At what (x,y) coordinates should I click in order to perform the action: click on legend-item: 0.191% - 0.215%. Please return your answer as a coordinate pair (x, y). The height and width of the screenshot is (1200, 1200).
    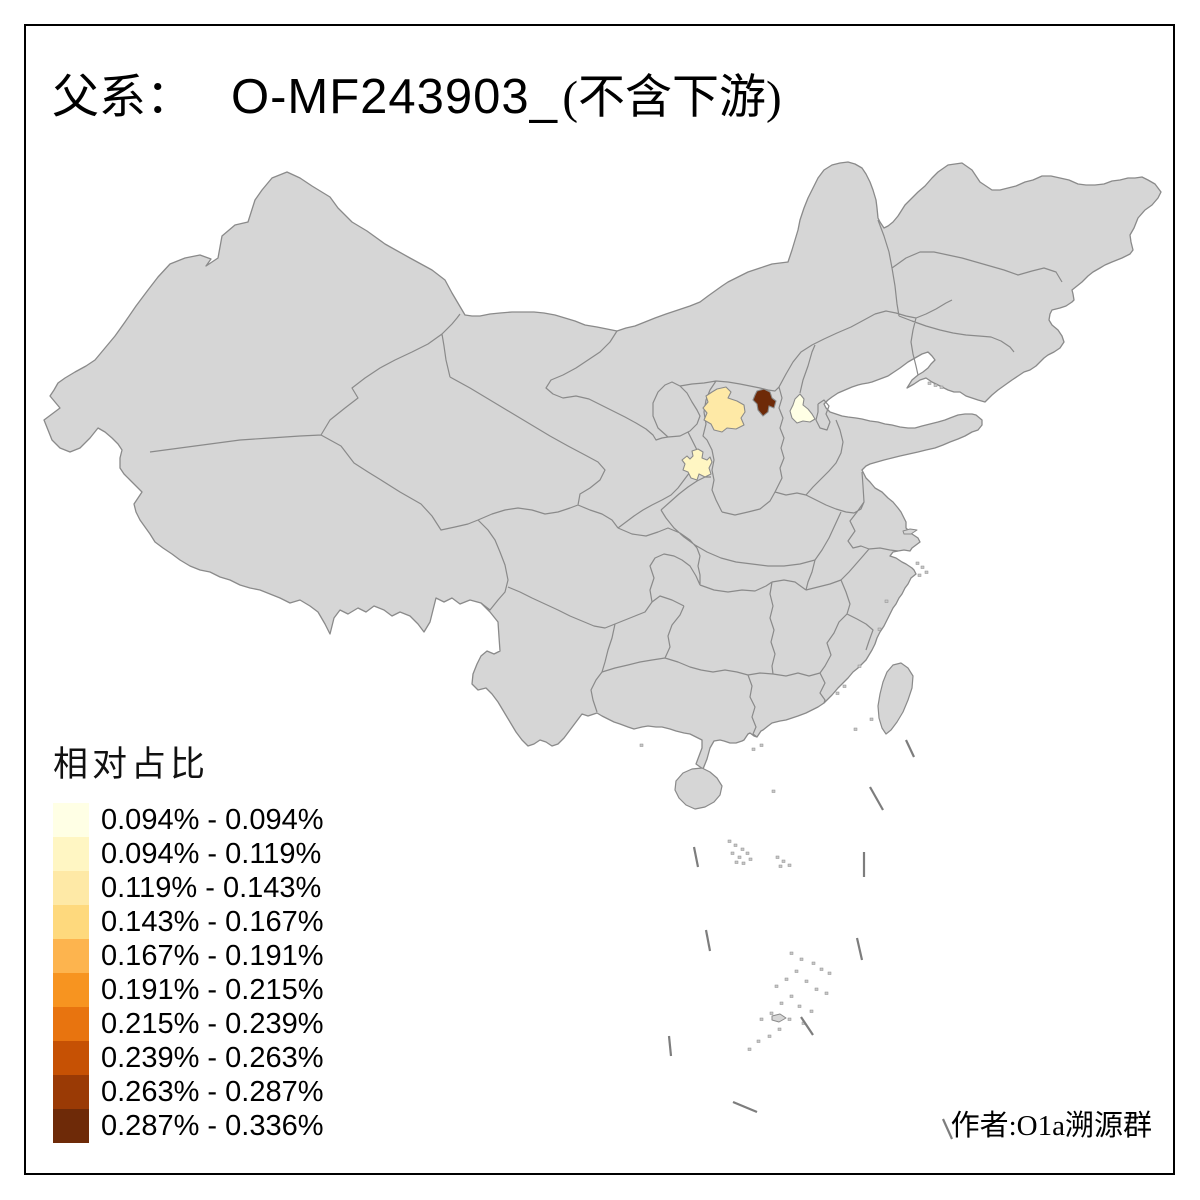
    Looking at the image, I should click on (188, 990).